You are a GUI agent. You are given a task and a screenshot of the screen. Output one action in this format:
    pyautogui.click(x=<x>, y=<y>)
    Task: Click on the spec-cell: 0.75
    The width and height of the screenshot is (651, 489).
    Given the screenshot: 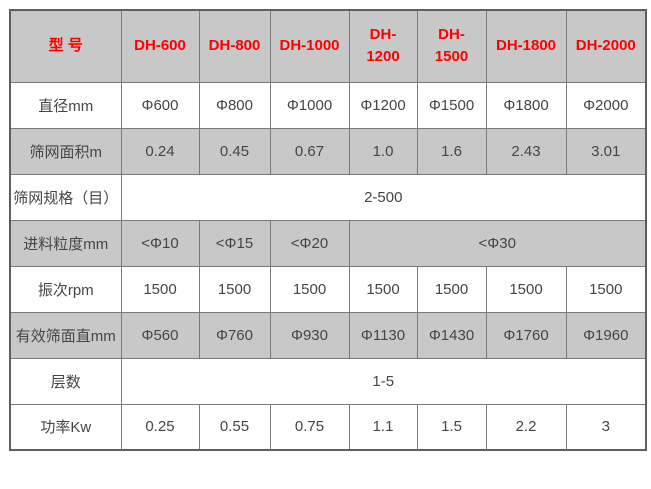 What is the action you would take?
    pyautogui.click(x=309, y=427)
    